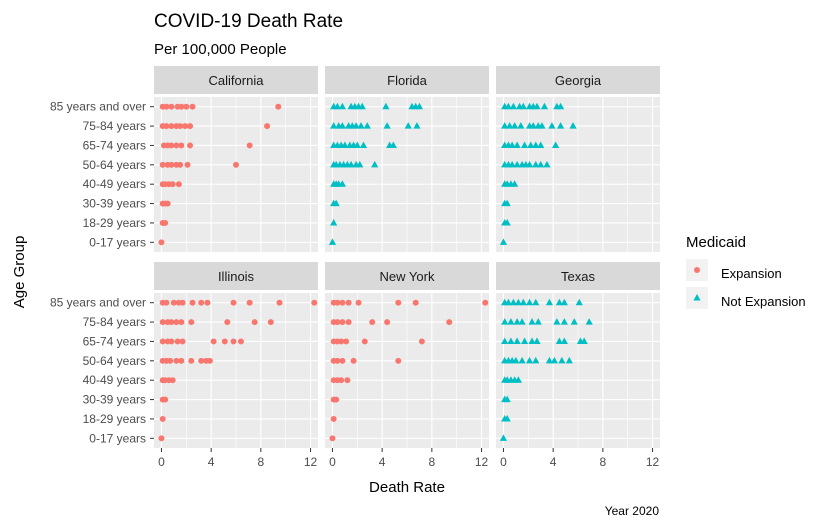  Describe the element at coordinates (409, 458) in the screenshot. I see `x-axis-ticks: 0 4 8 12 0 4 8 12 0 4 8 12` at that location.